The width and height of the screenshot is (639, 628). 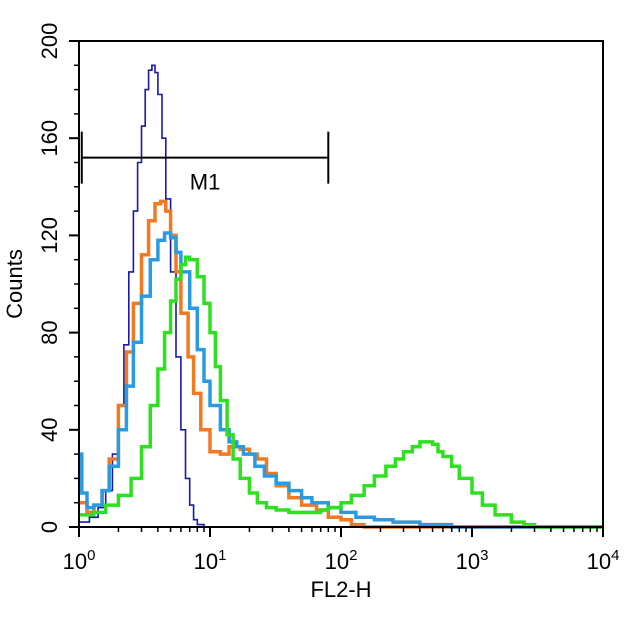 What do you see at coordinates (472, 560) in the screenshot?
I see `x-tick-label: 10³` at bounding box center [472, 560].